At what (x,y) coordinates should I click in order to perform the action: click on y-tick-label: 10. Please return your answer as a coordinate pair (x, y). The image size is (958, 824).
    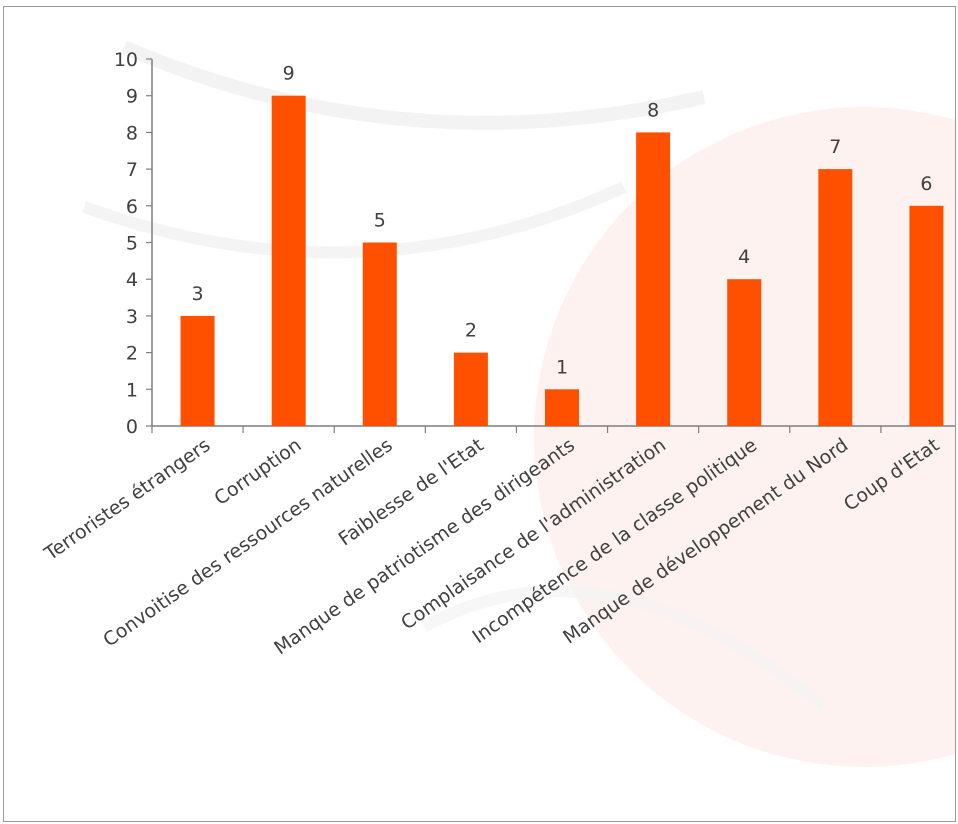
    Looking at the image, I should click on (126, 60).